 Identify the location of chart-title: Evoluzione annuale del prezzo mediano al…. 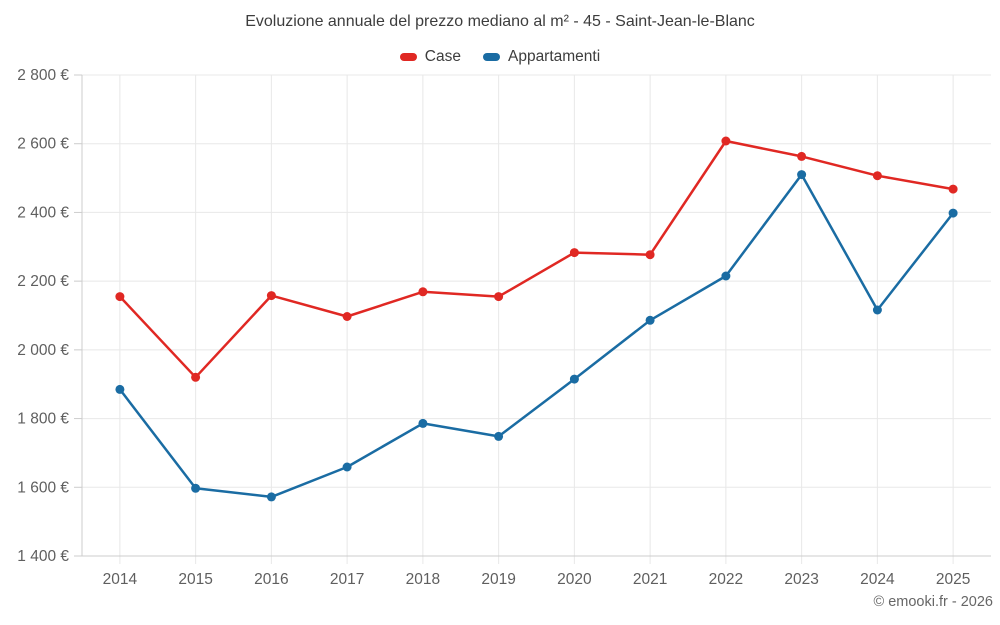
(500, 21).